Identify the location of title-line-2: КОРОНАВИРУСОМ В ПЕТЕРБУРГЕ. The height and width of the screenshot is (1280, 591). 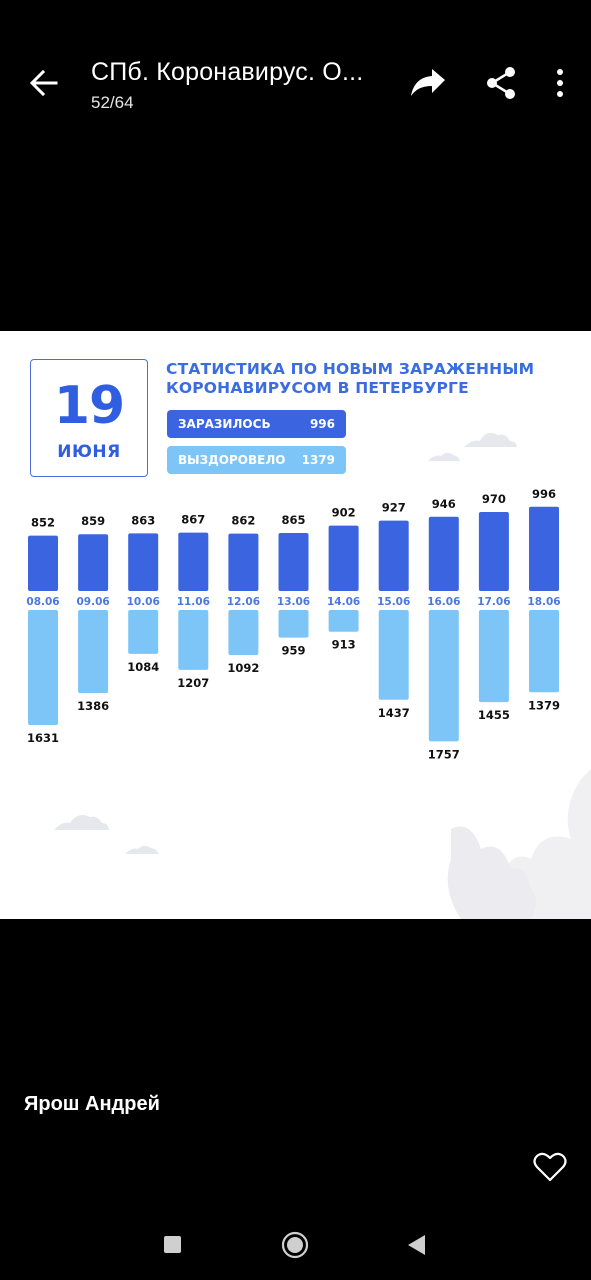
(317, 388).